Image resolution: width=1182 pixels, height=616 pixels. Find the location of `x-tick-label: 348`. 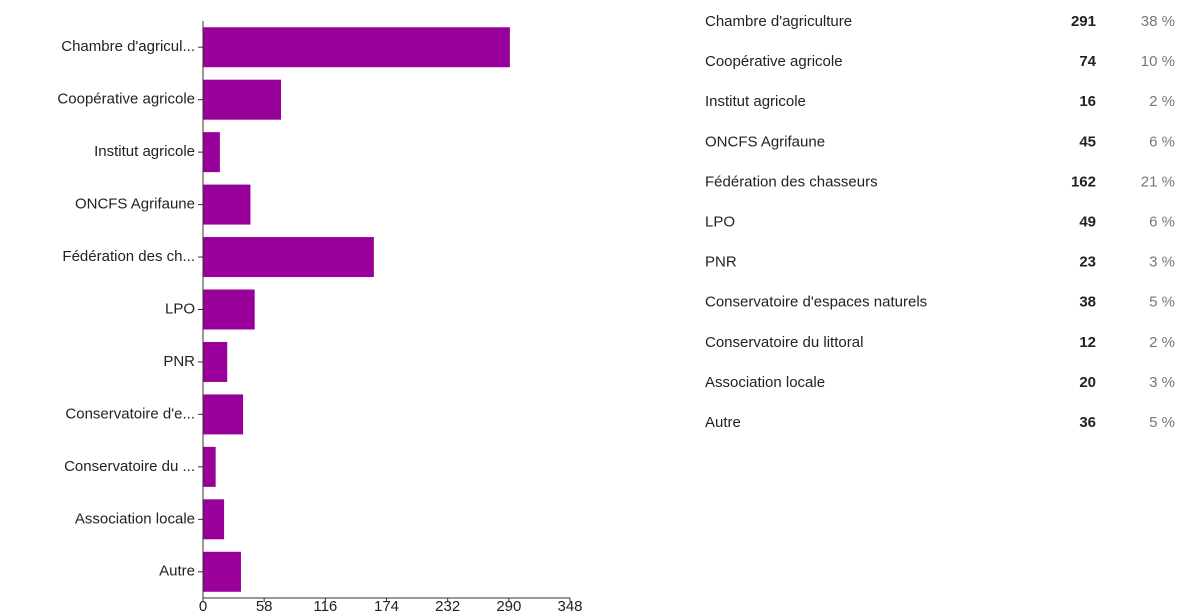

x-tick-label: 348 is located at coordinates (569, 604).